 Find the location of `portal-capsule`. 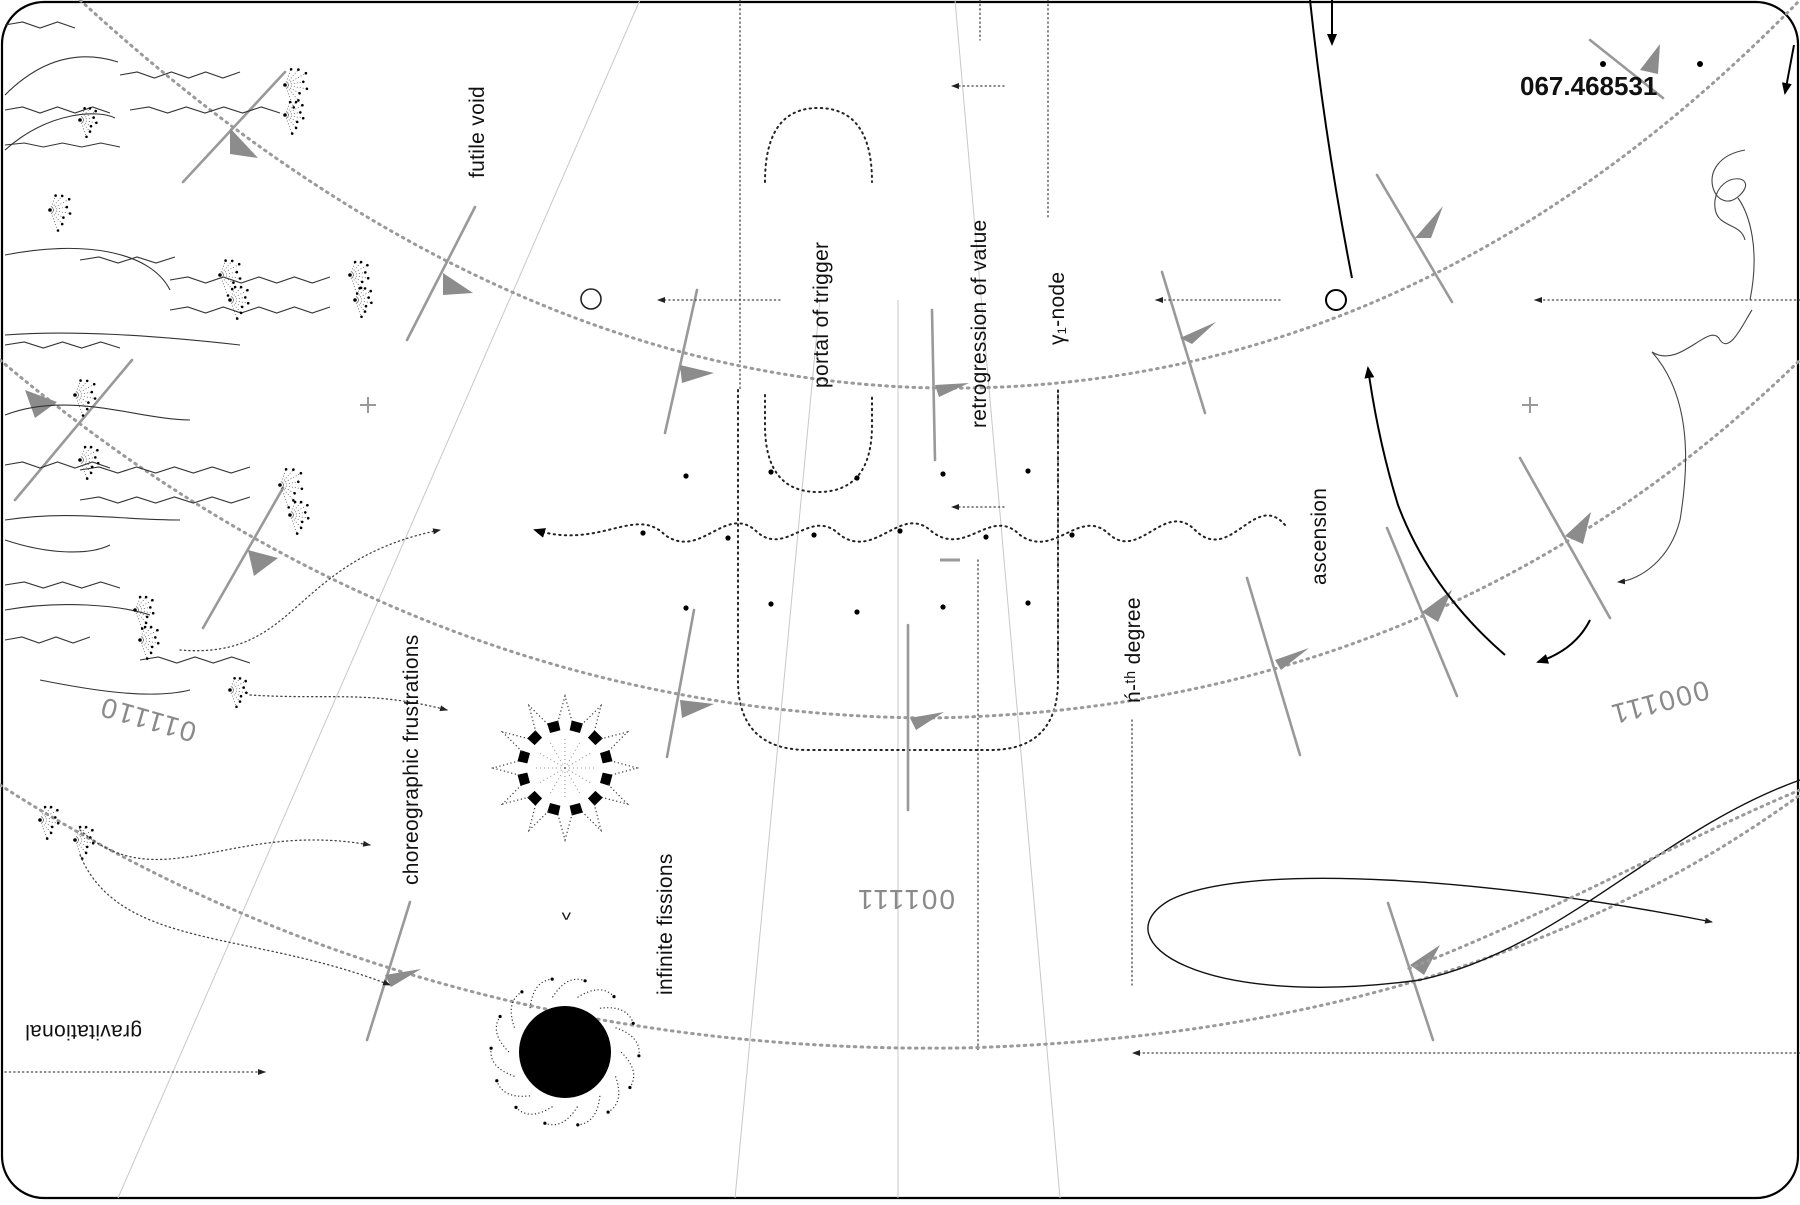

portal-capsule is located at coordinates (898, 570).